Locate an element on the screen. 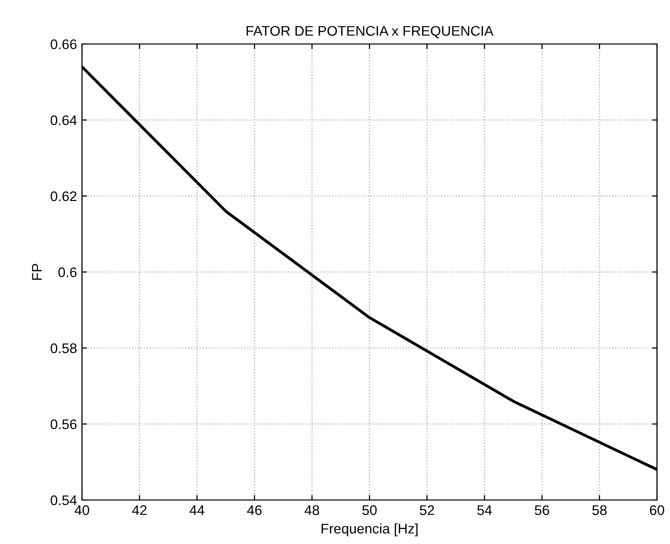 The width and height of the screenshot is (670, 544). y-tick-label: 0.66 is located at coordinates (63, 44).